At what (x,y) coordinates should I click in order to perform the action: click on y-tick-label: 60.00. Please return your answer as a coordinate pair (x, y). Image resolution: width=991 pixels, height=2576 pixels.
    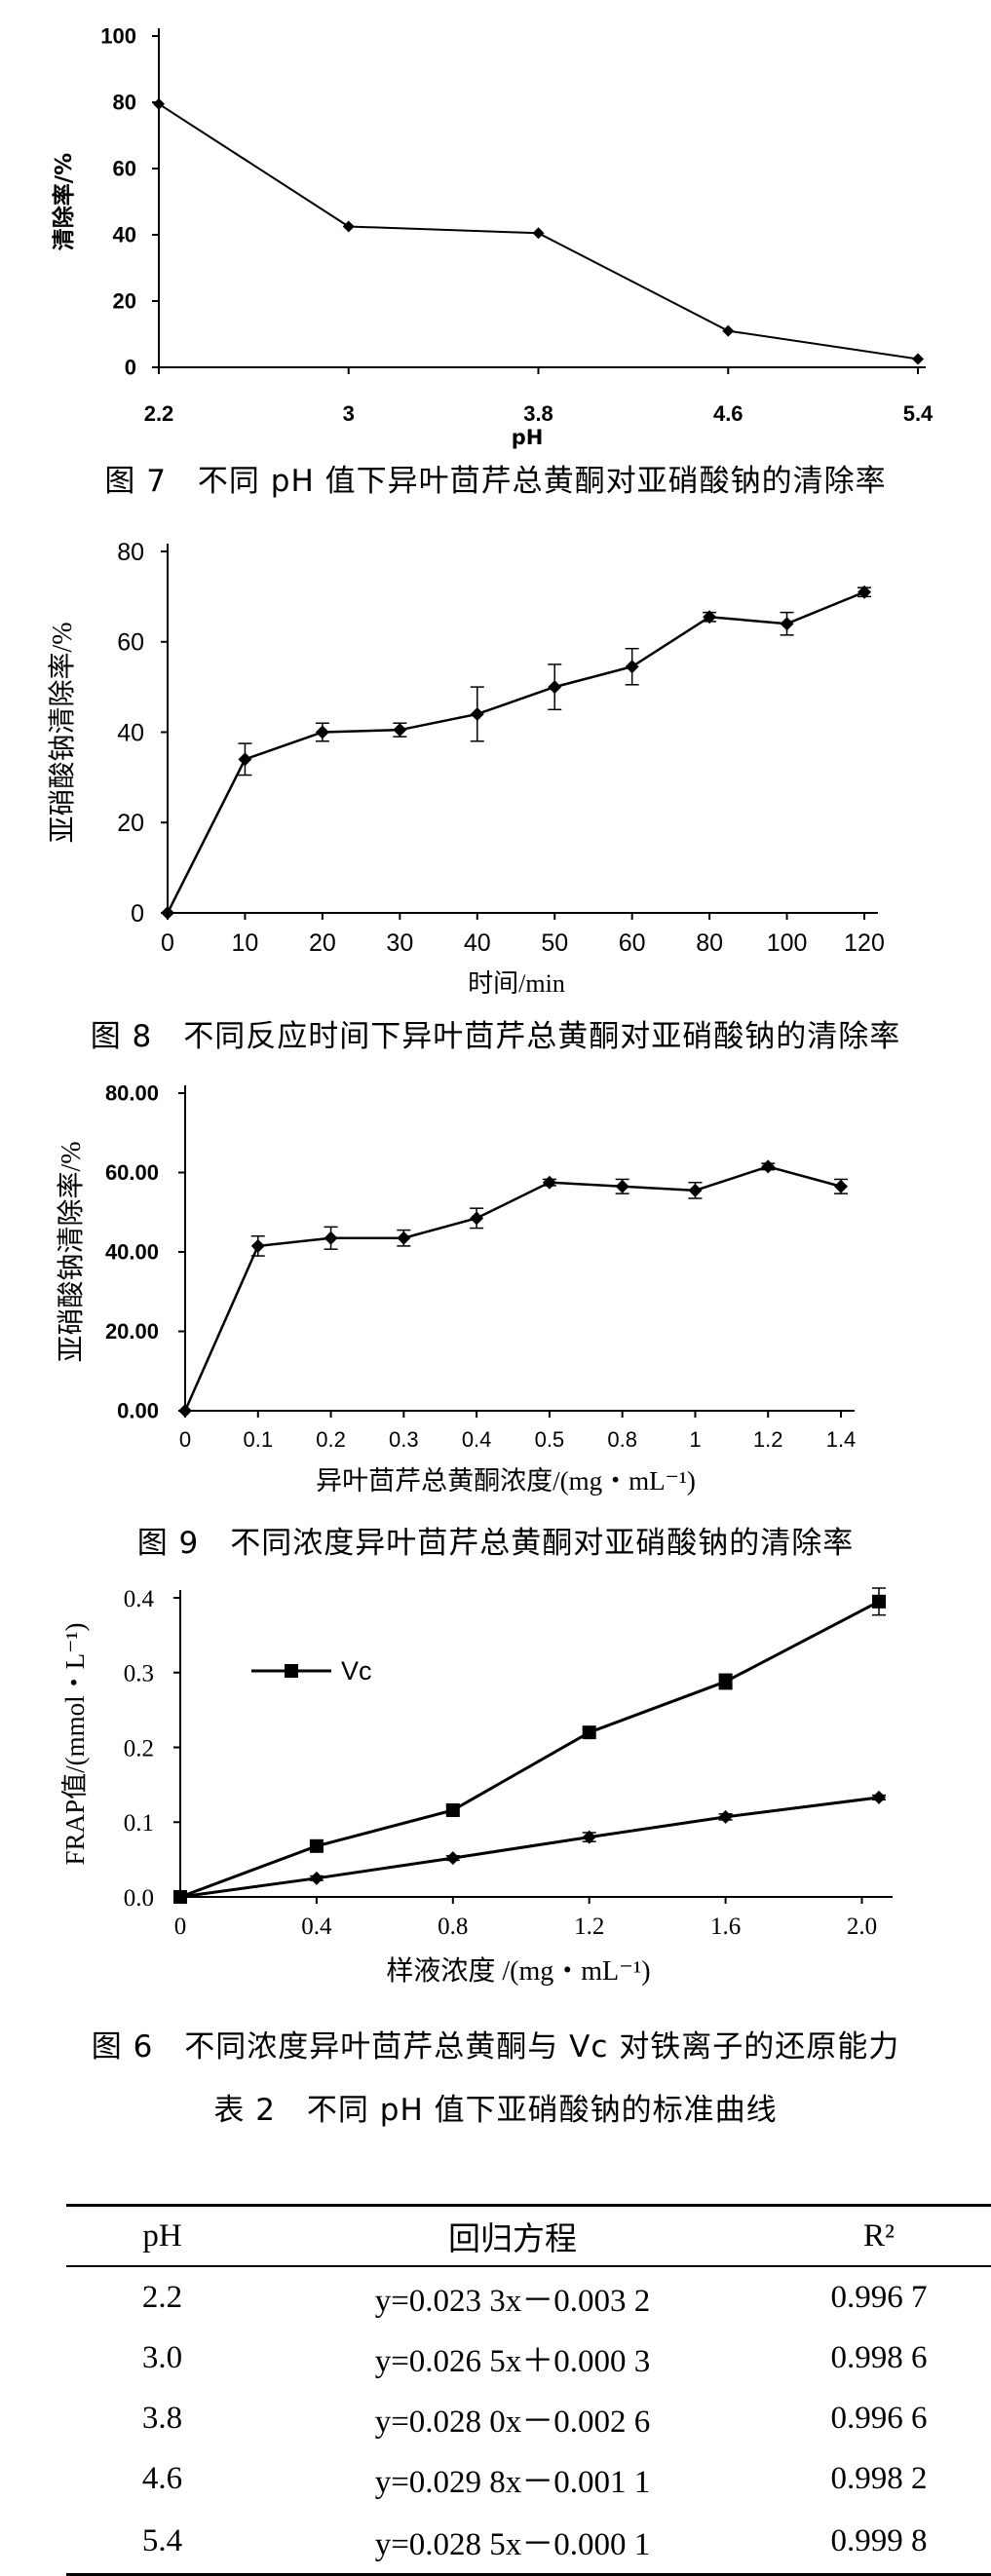
    Looking at the image, I should click on (132, 1172).